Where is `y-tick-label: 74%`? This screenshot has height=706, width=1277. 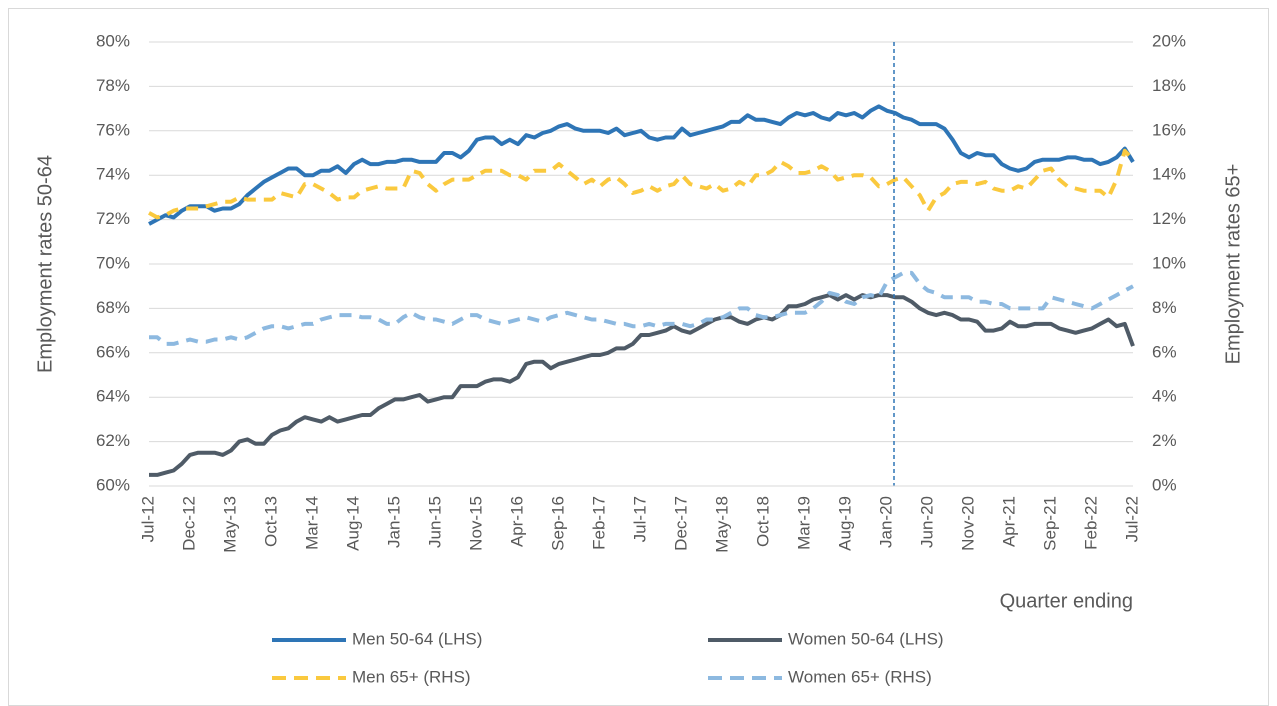
y-tick-label: 74% is located at coordinates (113, 174).